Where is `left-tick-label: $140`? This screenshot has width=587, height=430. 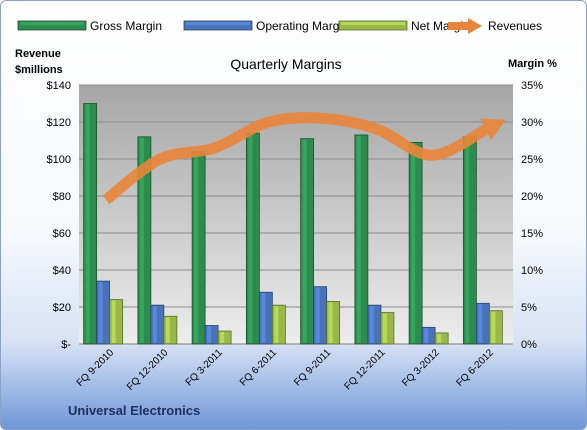 left-tick-label: $140 is located at coordinates (59, 86).